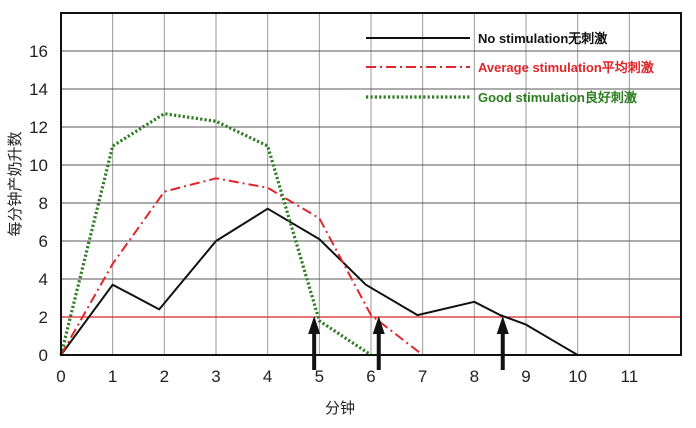 The height and width of the screenshot is (428, 696). Describe the element at coordinates (60, 376) in the screenshot. I see `x-tick-label-0: 0` at that location.